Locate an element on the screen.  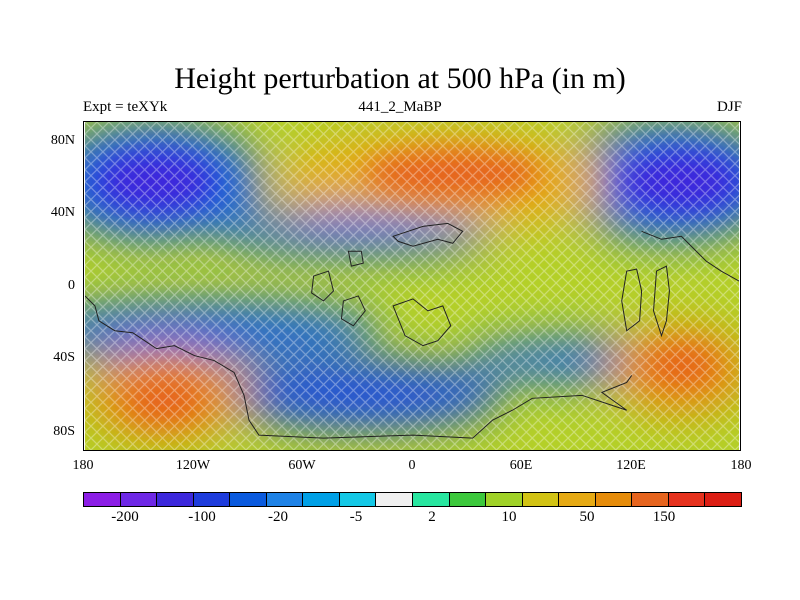
lon-label: 60E is located at coordinates (521, 465).